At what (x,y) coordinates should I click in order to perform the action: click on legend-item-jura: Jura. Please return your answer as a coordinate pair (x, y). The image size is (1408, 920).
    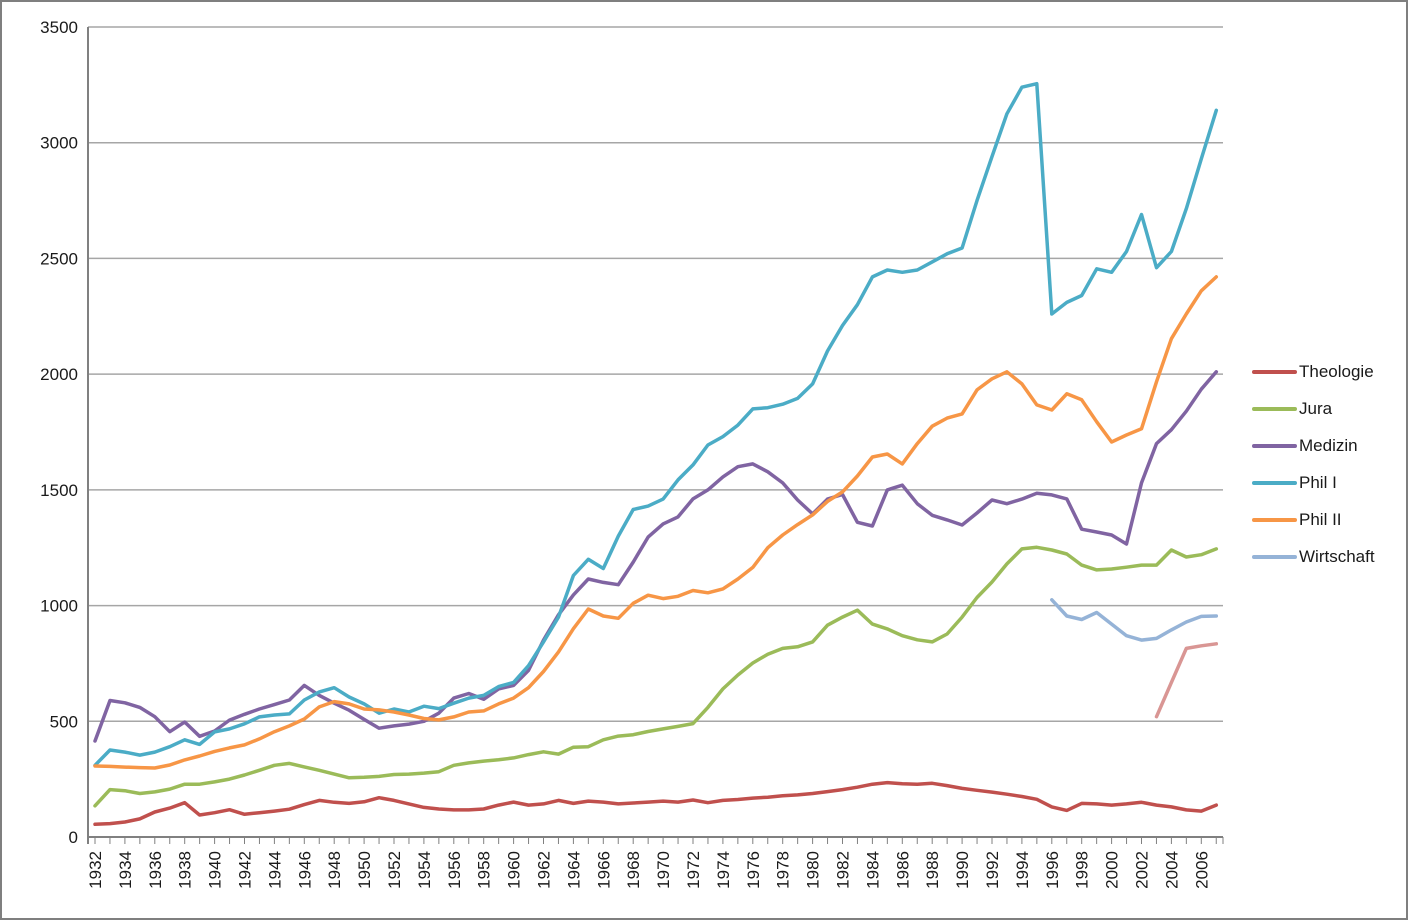
    Looking at the image, I should click on (1313, 408).